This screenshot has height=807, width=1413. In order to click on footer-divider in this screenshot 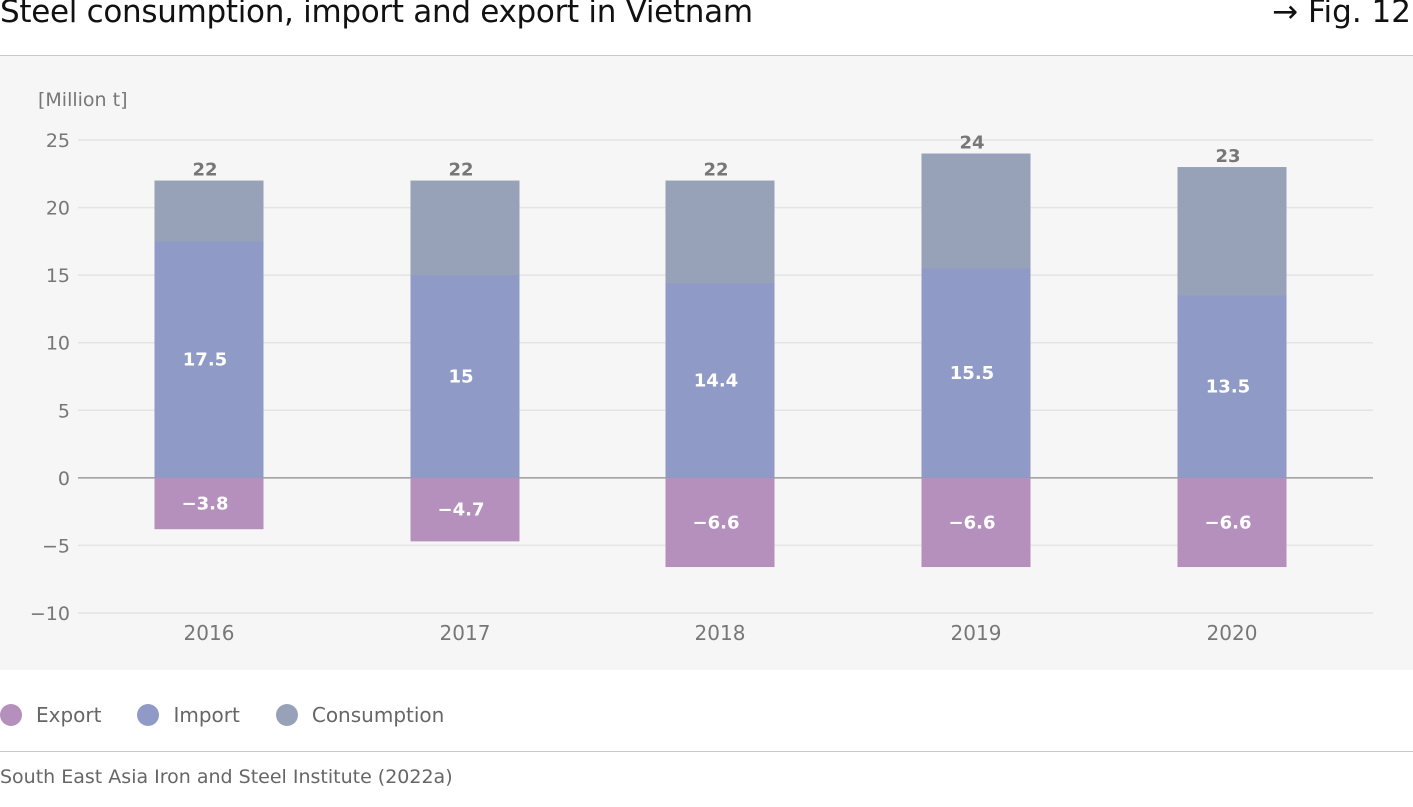, I will do `click(706, 751)`.